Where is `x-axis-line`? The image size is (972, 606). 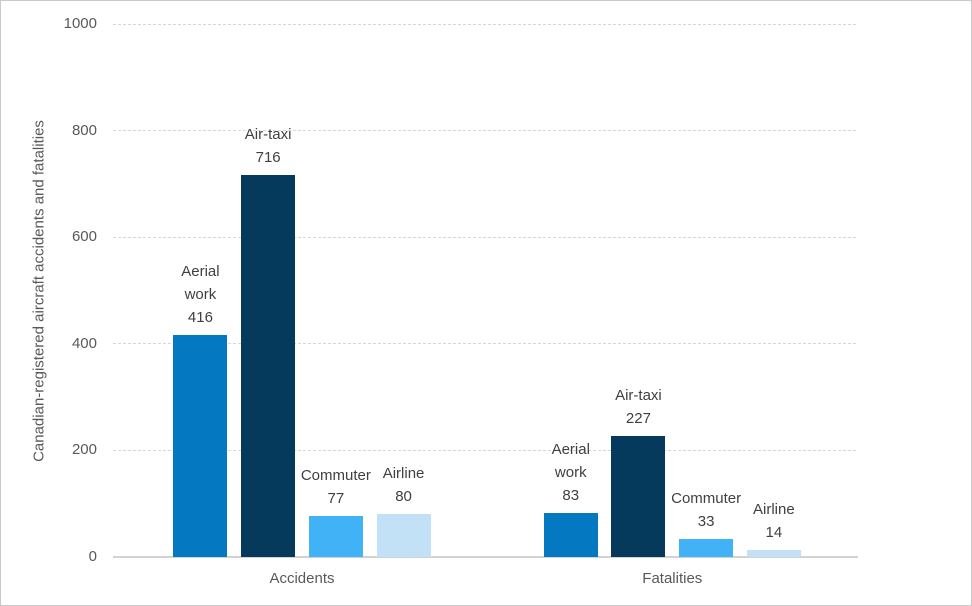
x-axis-line is located at coordinates (485, 557).